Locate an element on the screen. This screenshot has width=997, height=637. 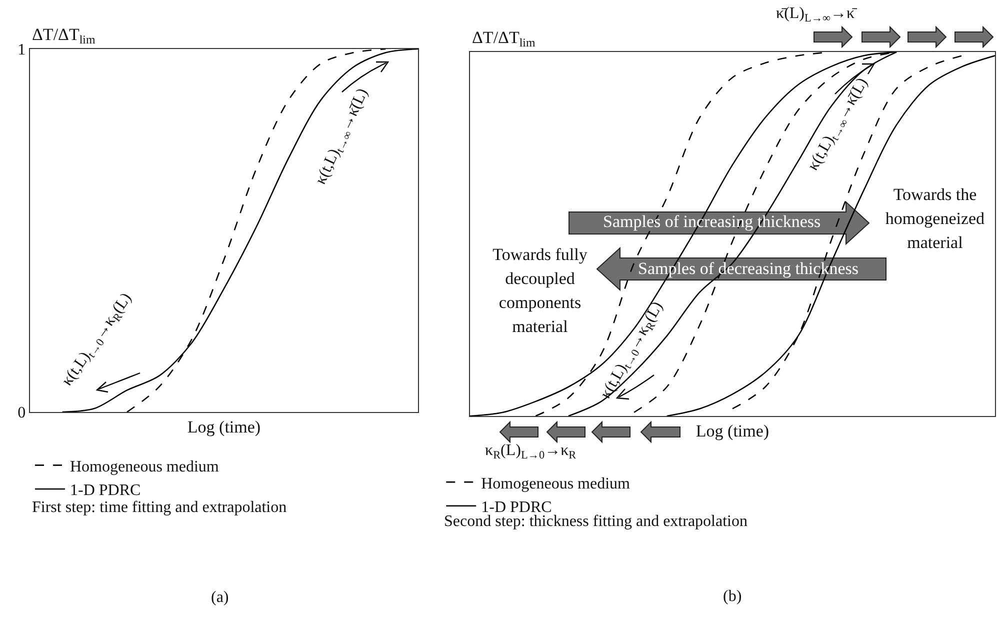
text: Second step: thickness fitting and extrapolation is located at coordinates (596, 521).